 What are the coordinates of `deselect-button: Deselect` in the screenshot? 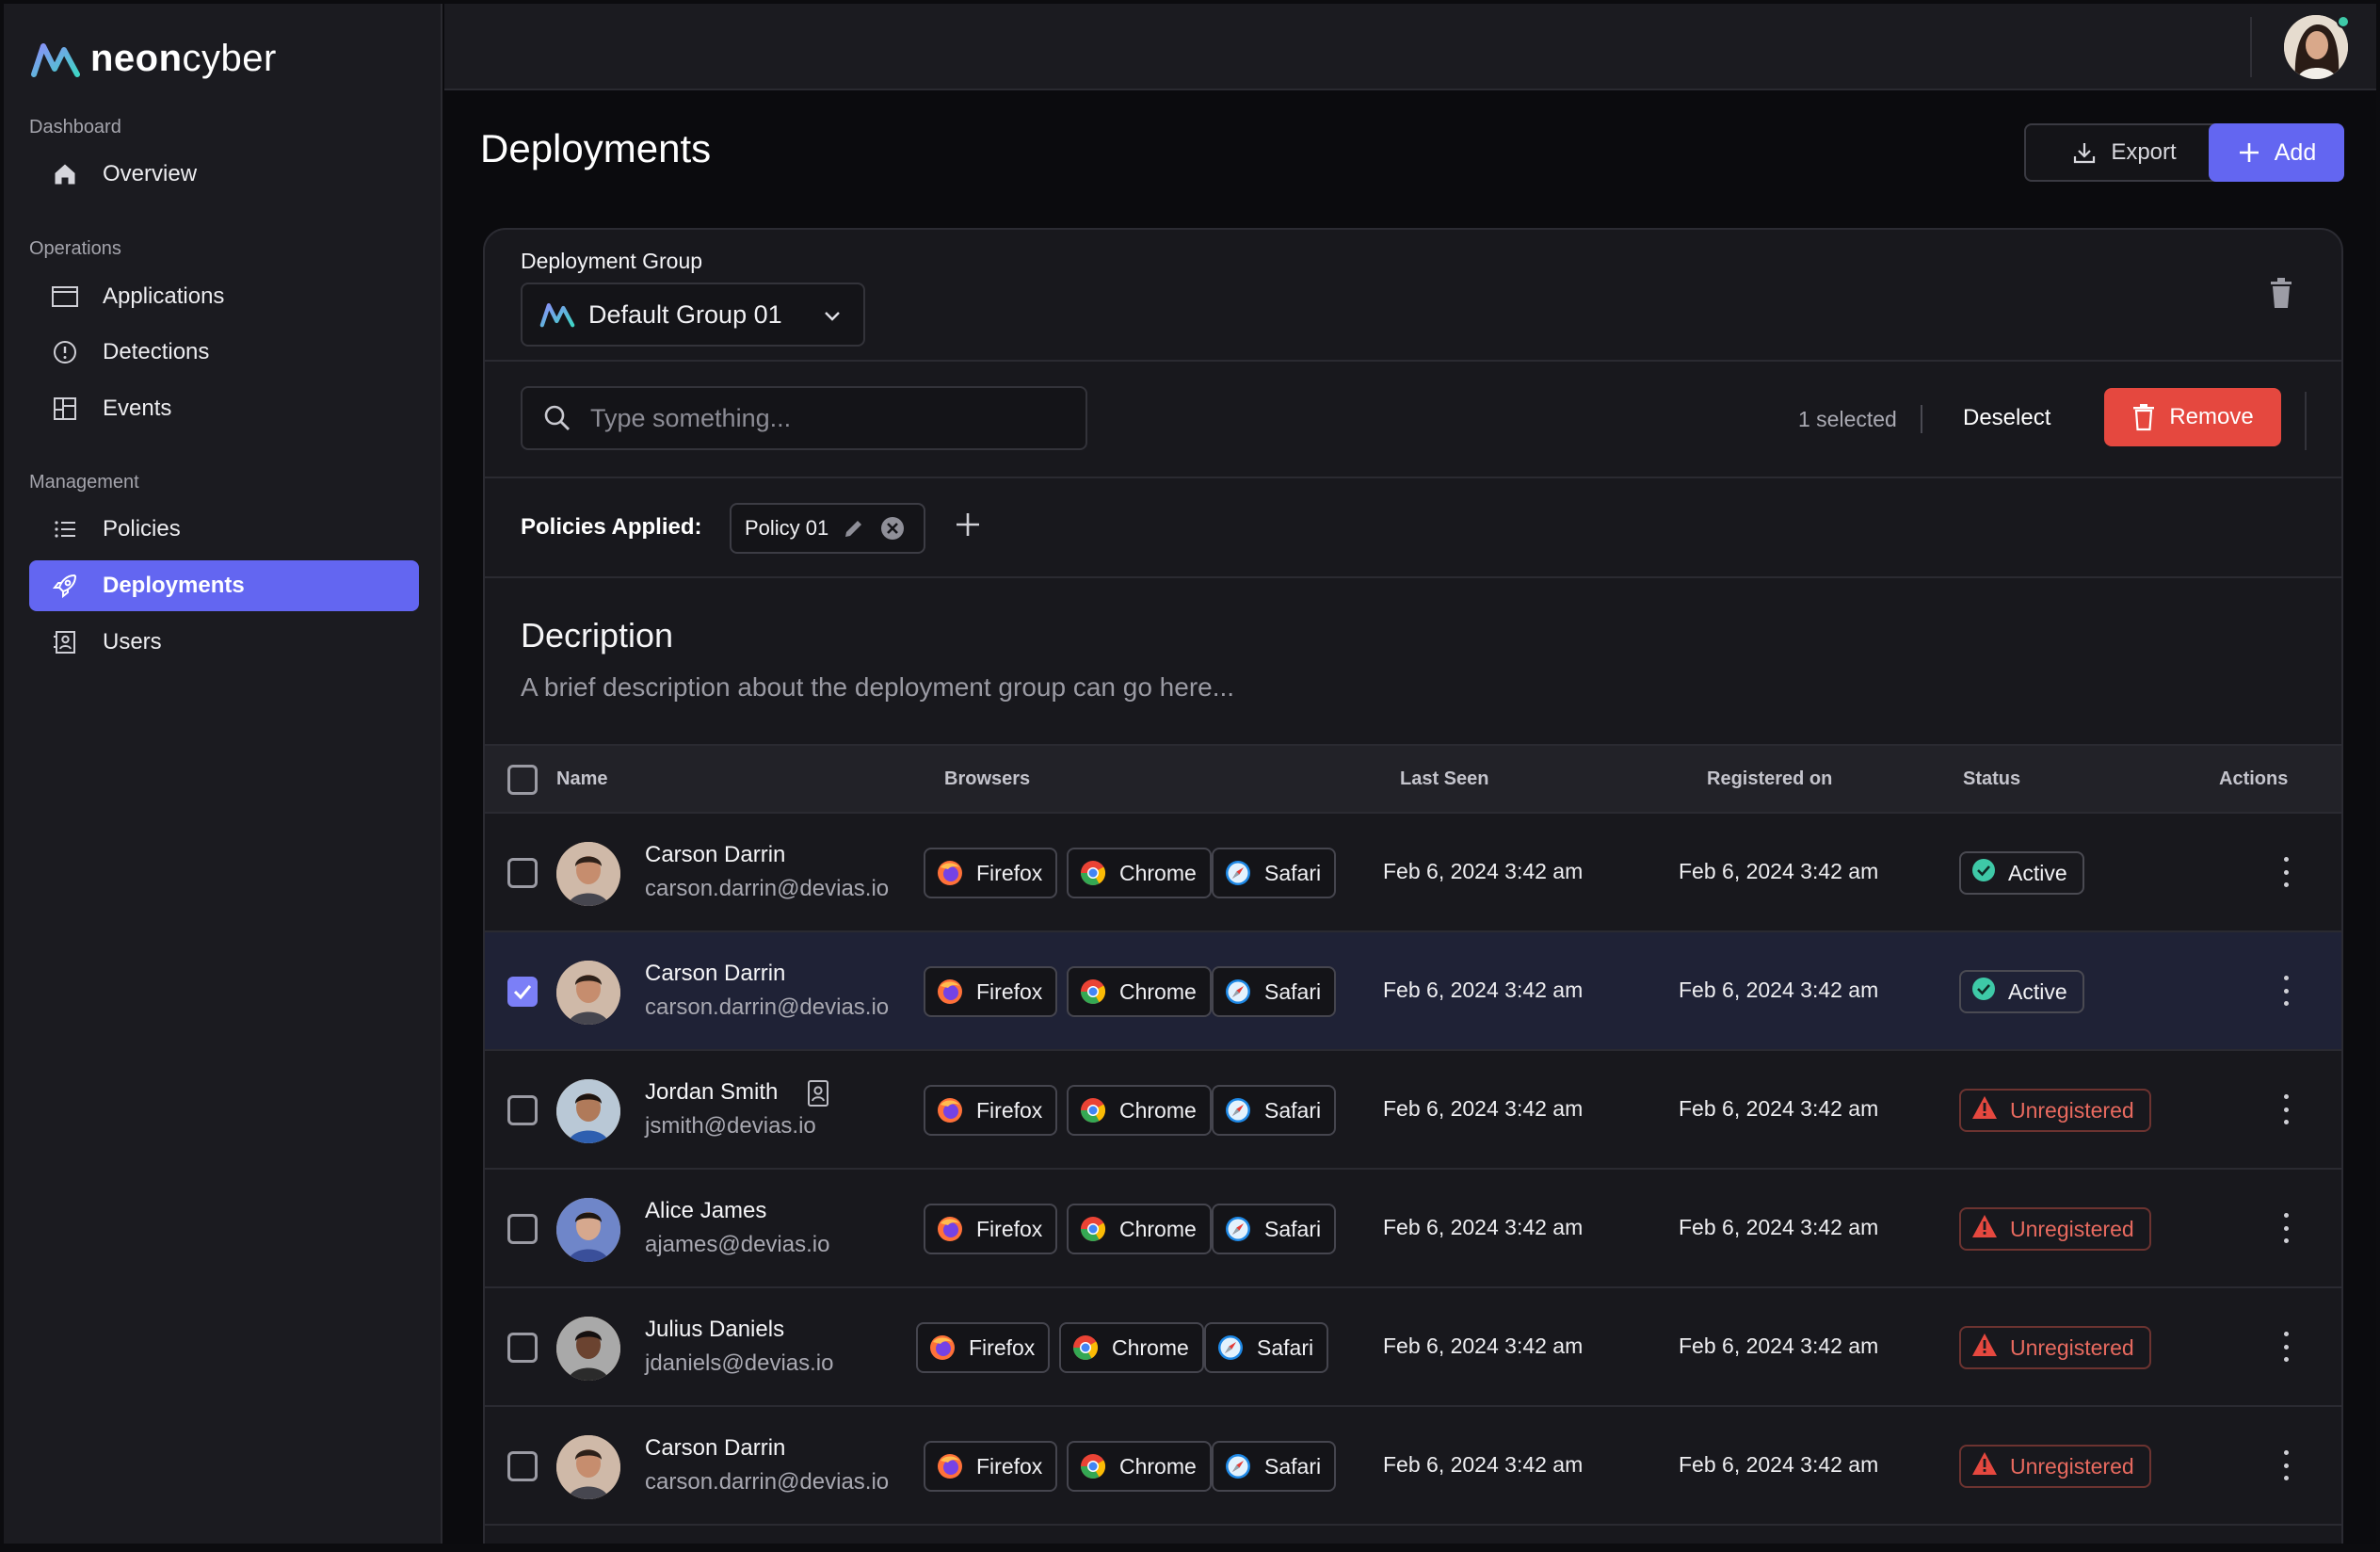 It's located at (2007, 417).